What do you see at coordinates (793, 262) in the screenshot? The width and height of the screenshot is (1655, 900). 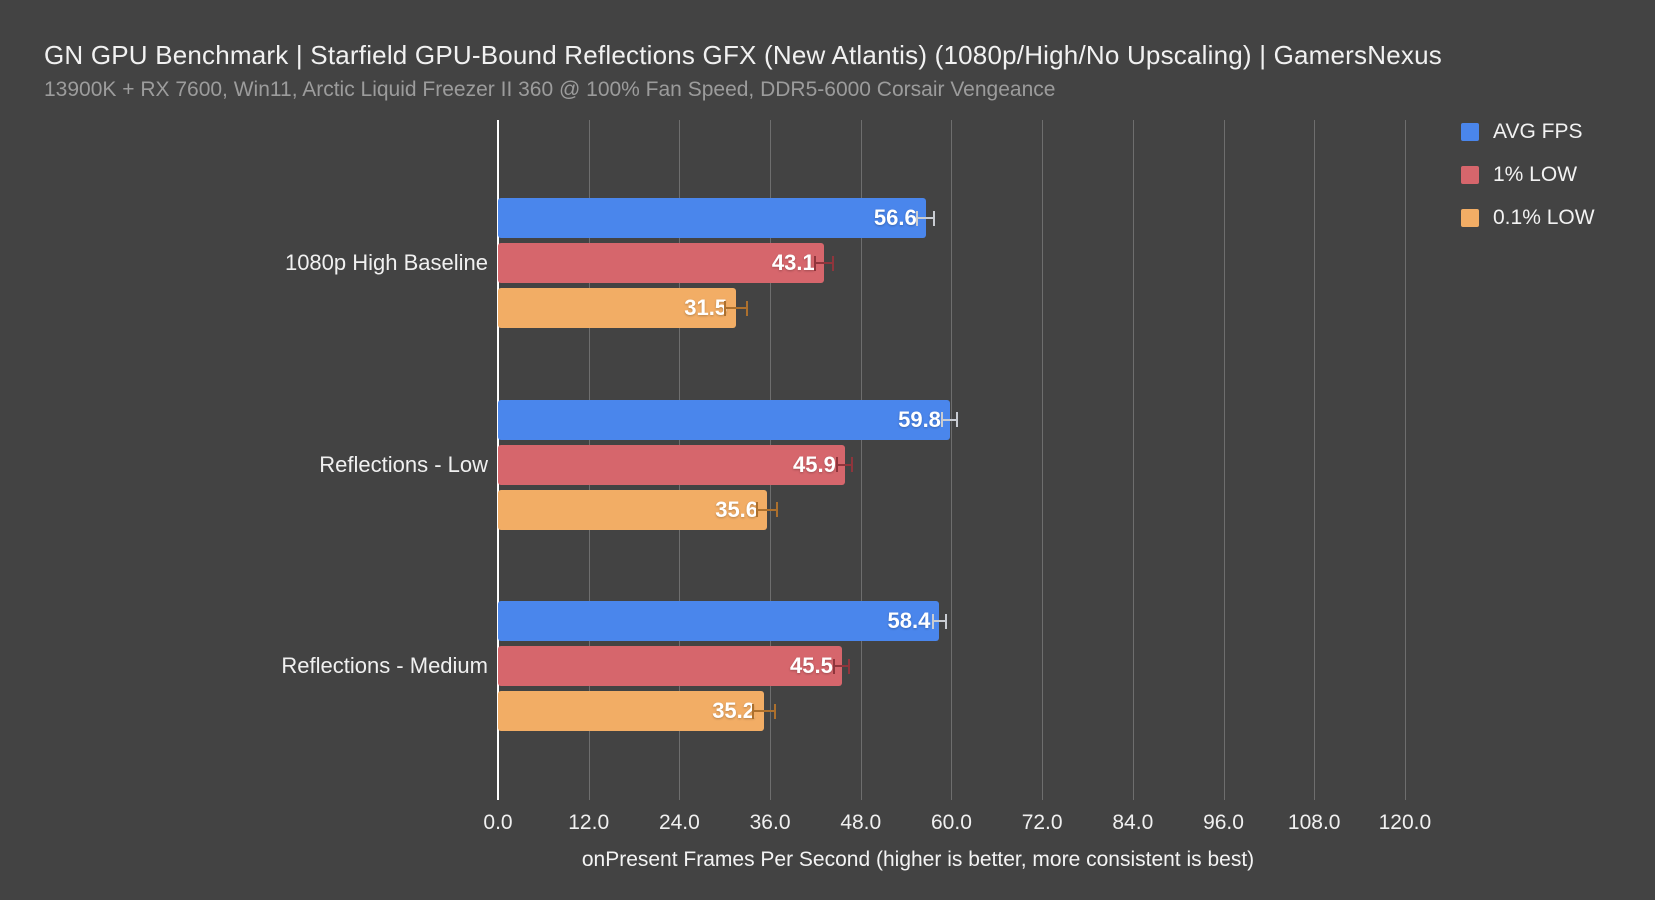 I see `bar-value-label: 43.1` at bounding box center [793, 262].